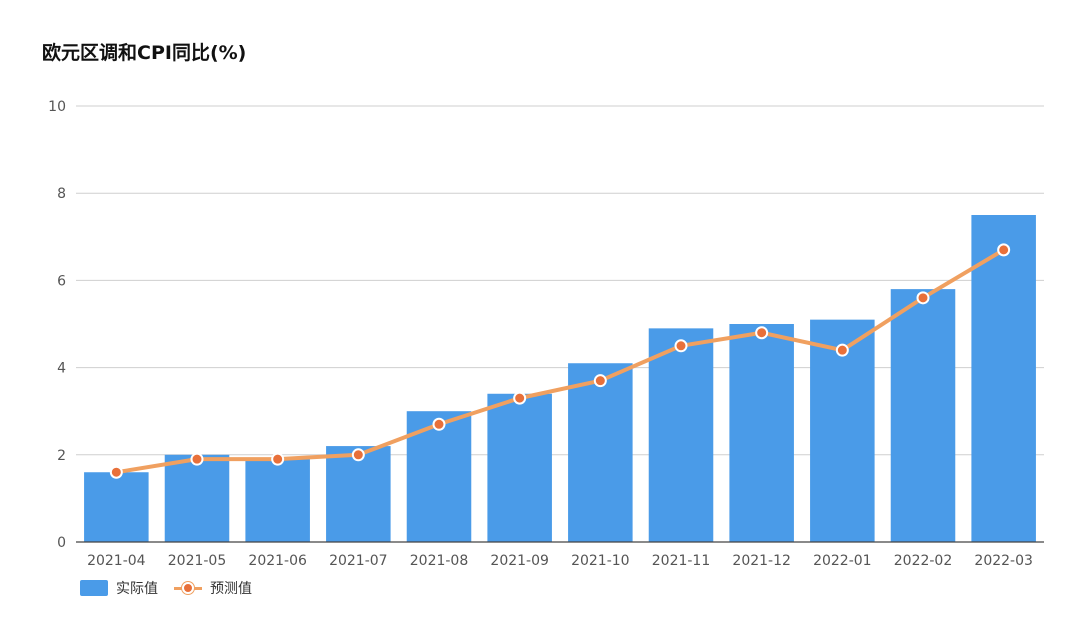  I want to click on y-tick-label: 6, so click(61, 281).